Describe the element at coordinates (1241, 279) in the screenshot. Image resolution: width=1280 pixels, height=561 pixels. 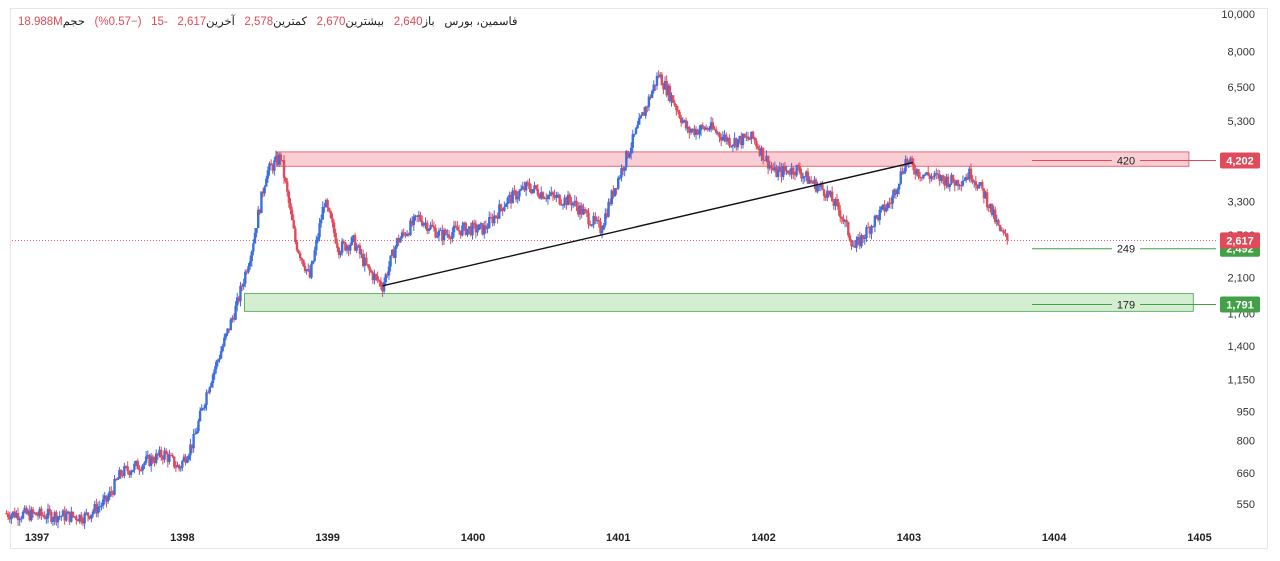
I see `y-tick-label: 2,100` at that location.